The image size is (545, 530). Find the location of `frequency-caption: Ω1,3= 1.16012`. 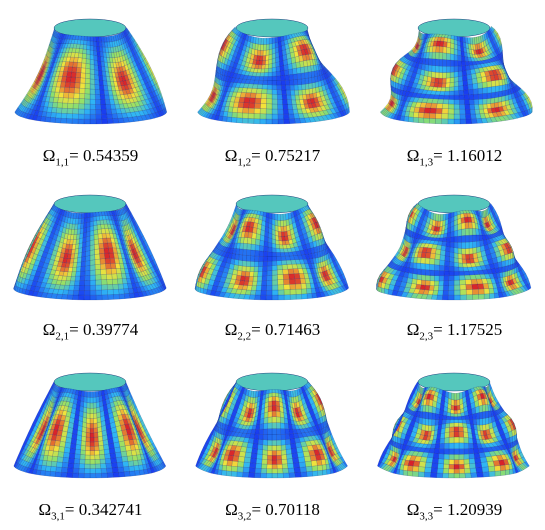

frequency-caption: Ω1,3= 1.16012 is located at coordinates (454, 157).